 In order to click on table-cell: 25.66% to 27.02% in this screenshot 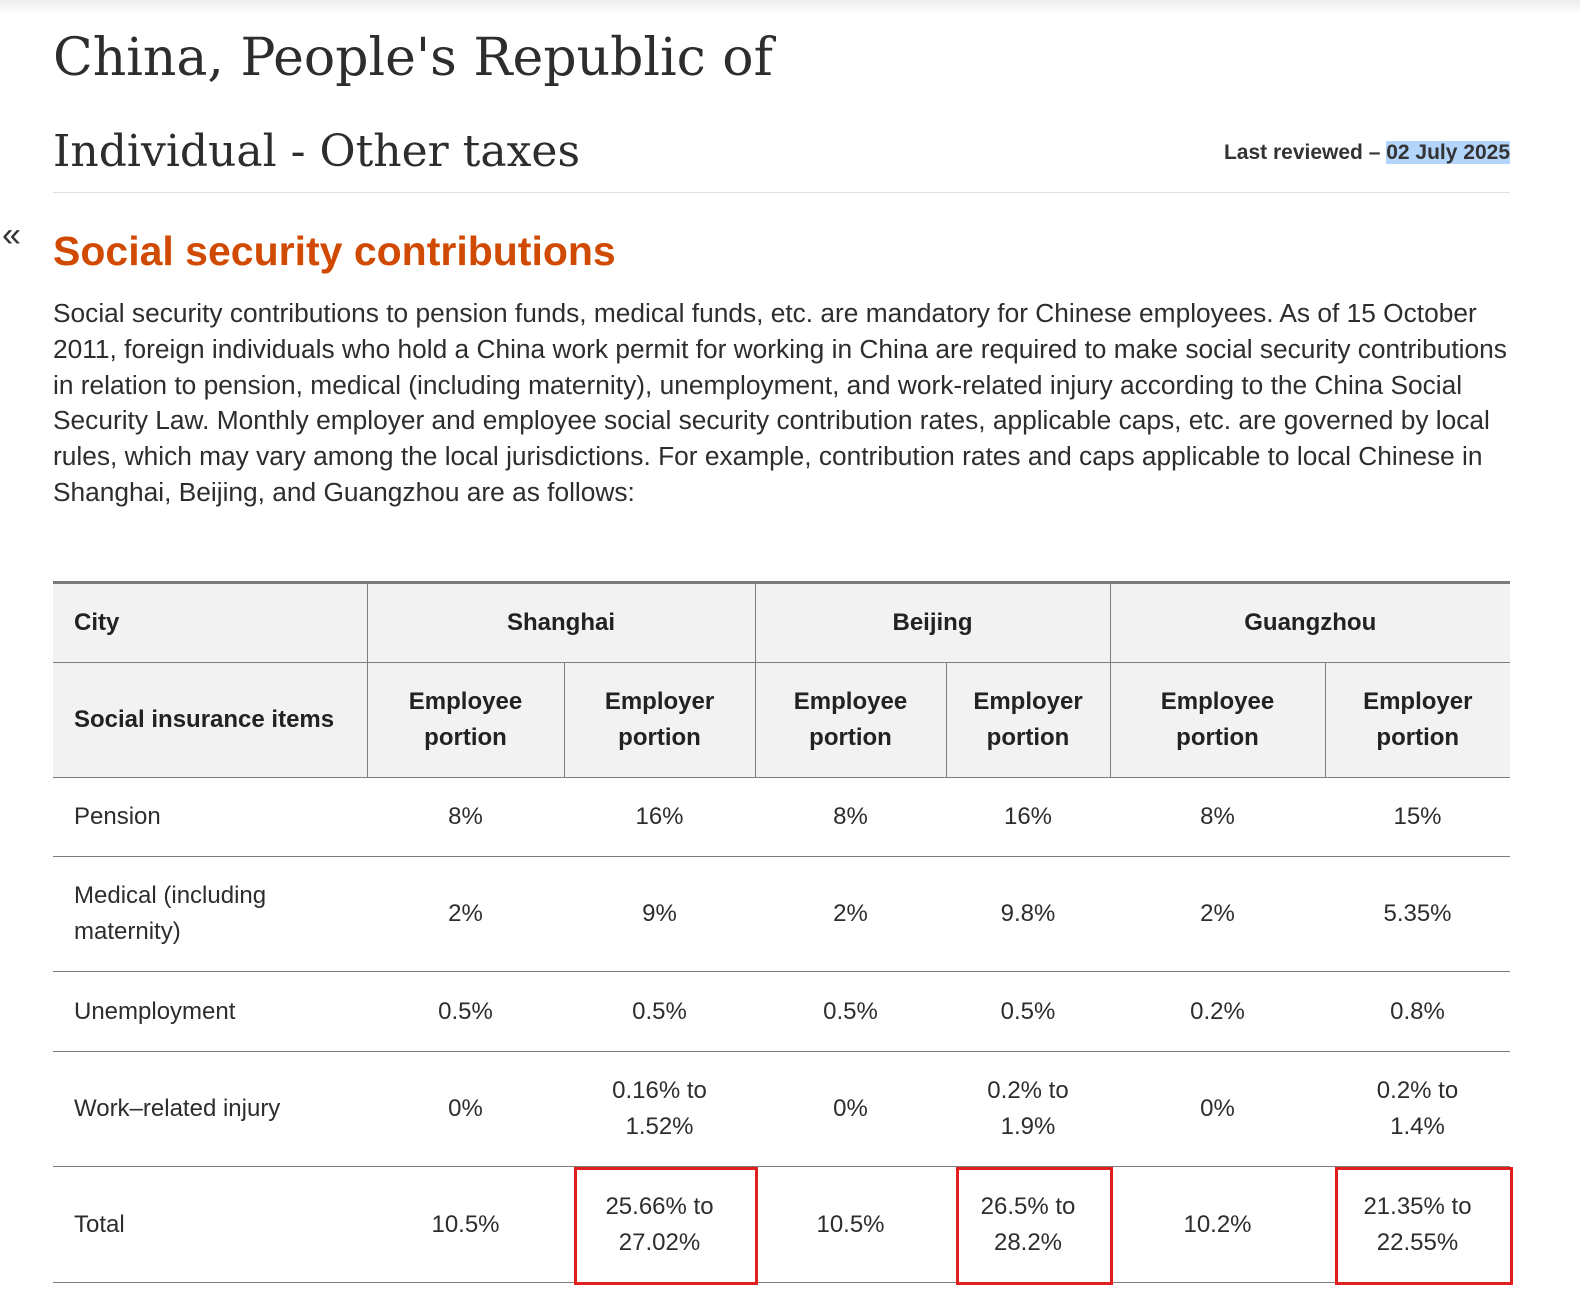, I will do `click(661, 1225)`.